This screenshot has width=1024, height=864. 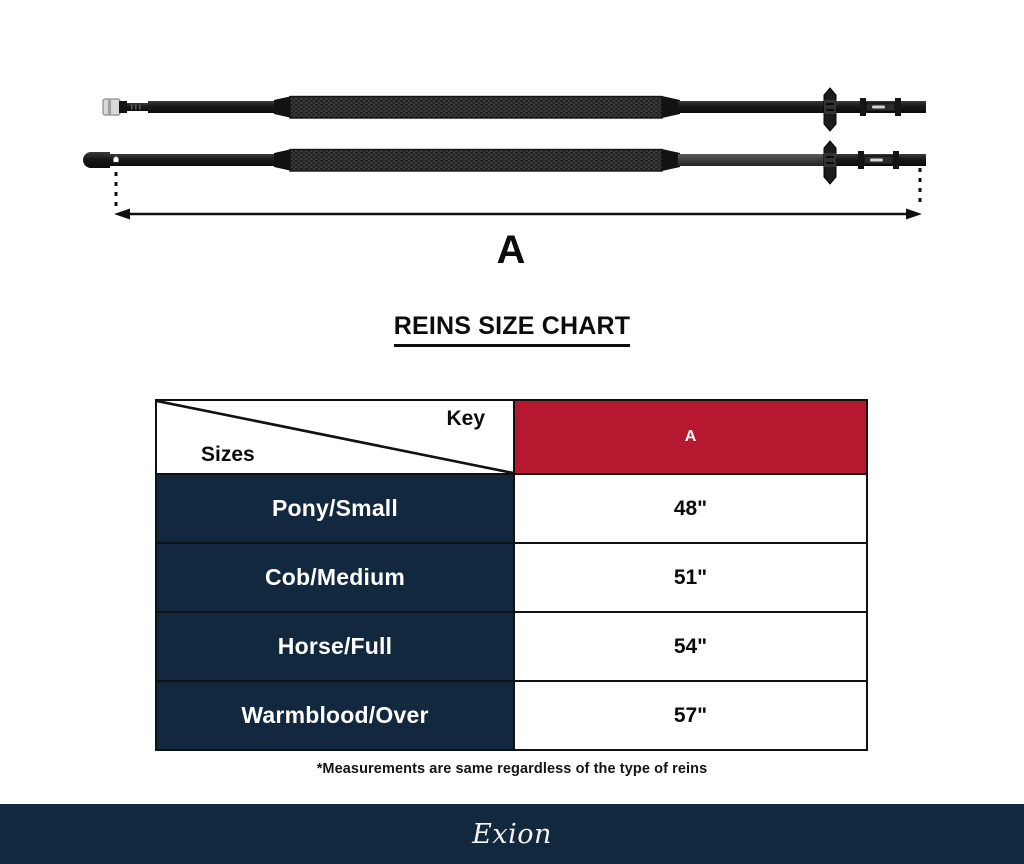 I want to click on header-corner-cell: Key Sizes, so click(x=335, y=437).